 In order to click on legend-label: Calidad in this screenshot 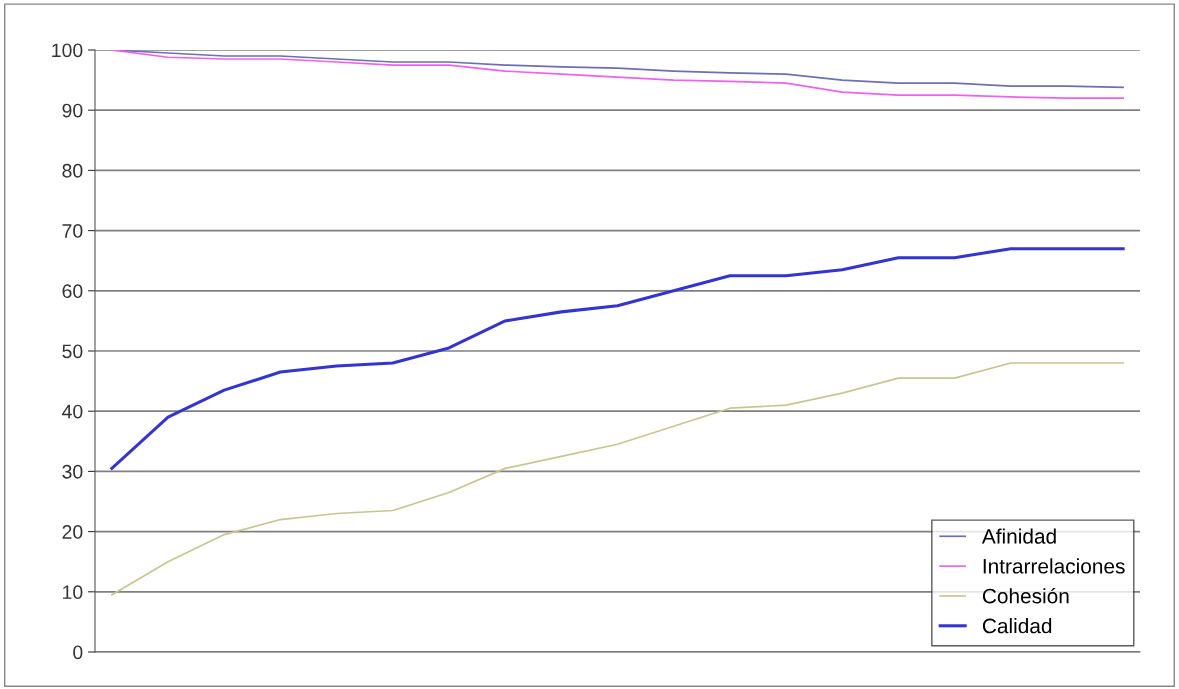, I will do `click(1017, 626)`.